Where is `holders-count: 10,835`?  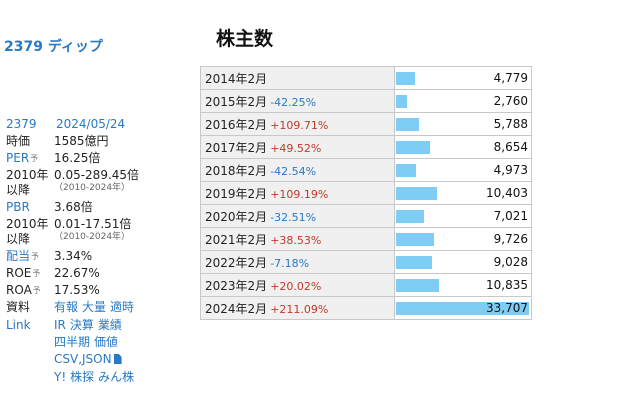 holders-count: 10,835 is located at coordinates (507, 285).